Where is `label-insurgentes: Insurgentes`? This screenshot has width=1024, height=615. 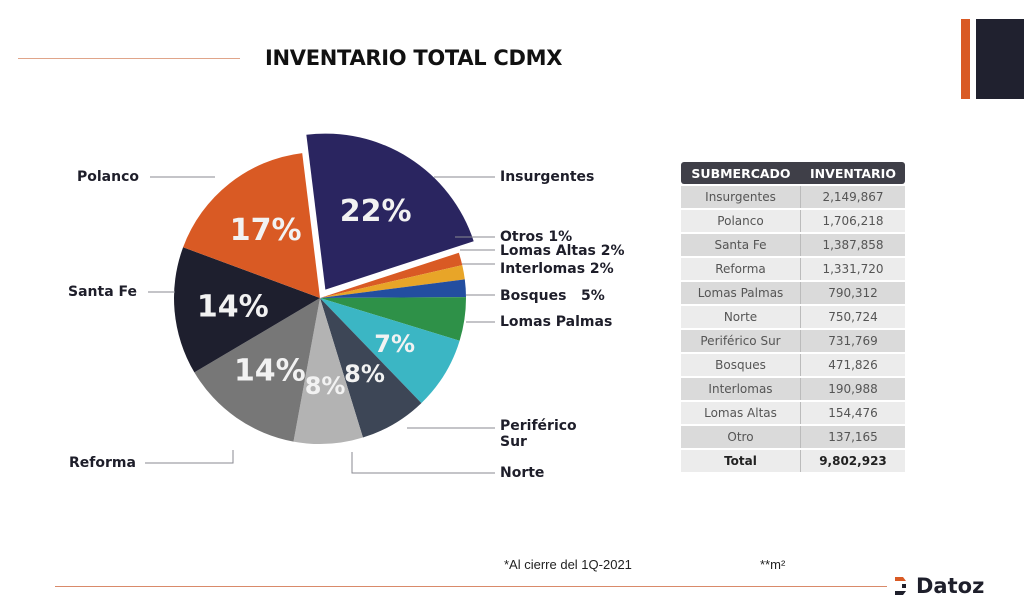 label-insurgentes: Insurgentes is located at coordinates (547, 177).